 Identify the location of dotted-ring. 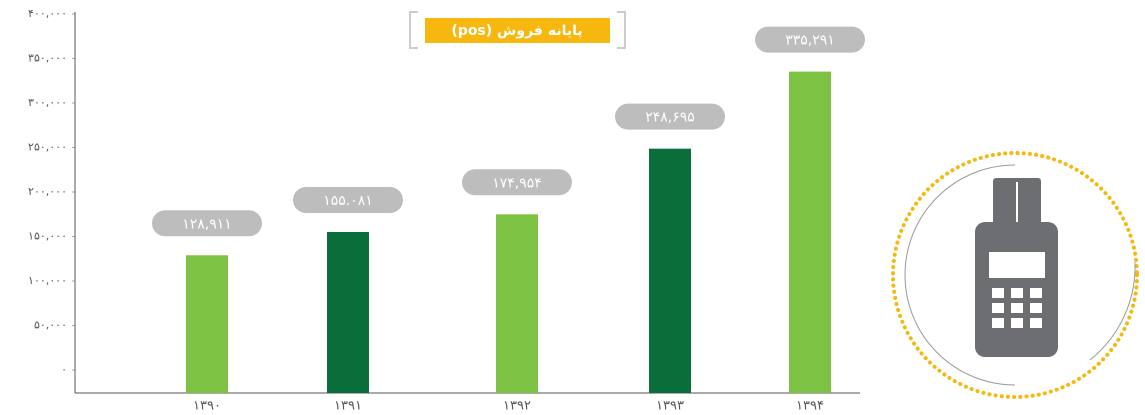
(1015, 275).